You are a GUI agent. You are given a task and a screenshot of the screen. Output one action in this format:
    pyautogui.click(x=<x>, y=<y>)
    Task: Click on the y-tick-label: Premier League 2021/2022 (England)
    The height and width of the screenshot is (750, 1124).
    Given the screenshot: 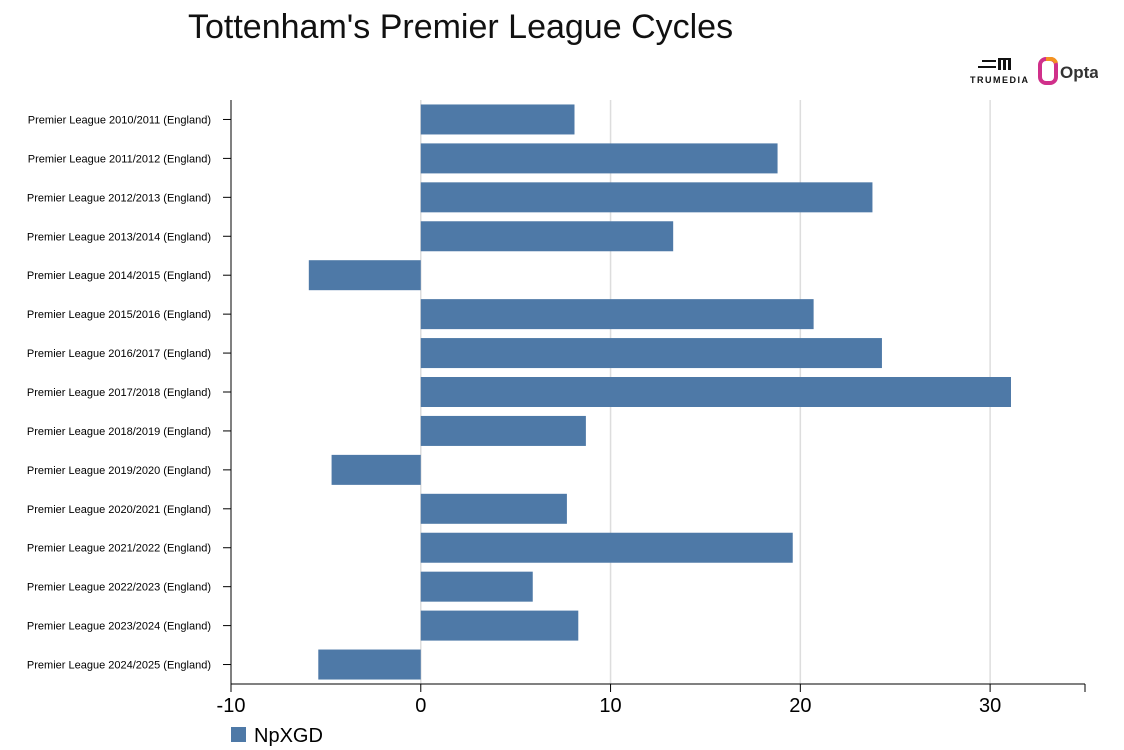 What is the action you would take?
    pyautogui.click(x=119, y=549)
    